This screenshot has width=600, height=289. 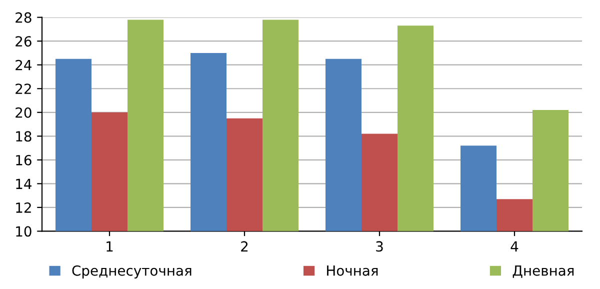 I want to click on legend-label: Ночная, so click(x=352, y=271).